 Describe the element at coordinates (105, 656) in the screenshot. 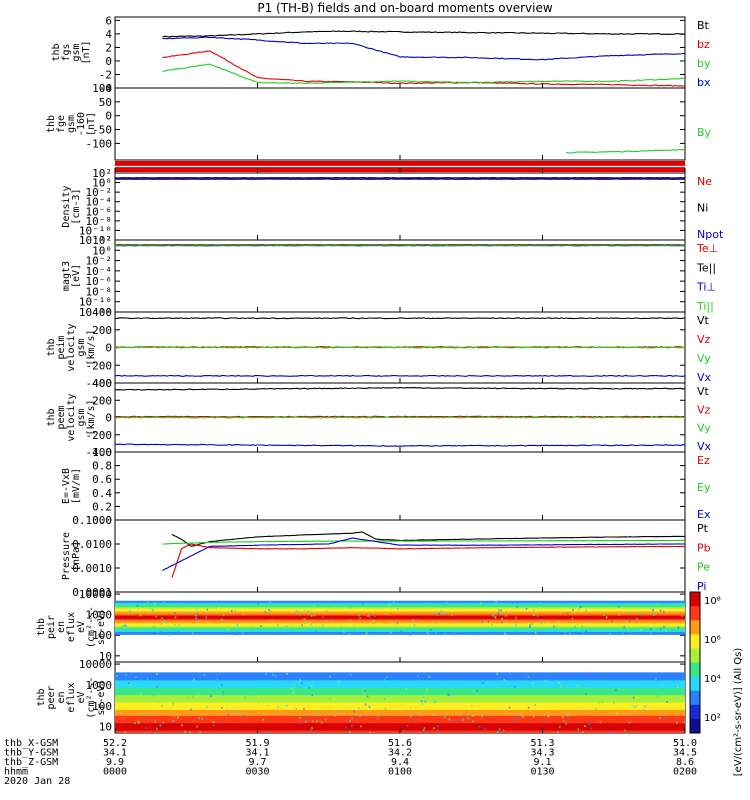

I see `y-tick-label: 10` at that location.